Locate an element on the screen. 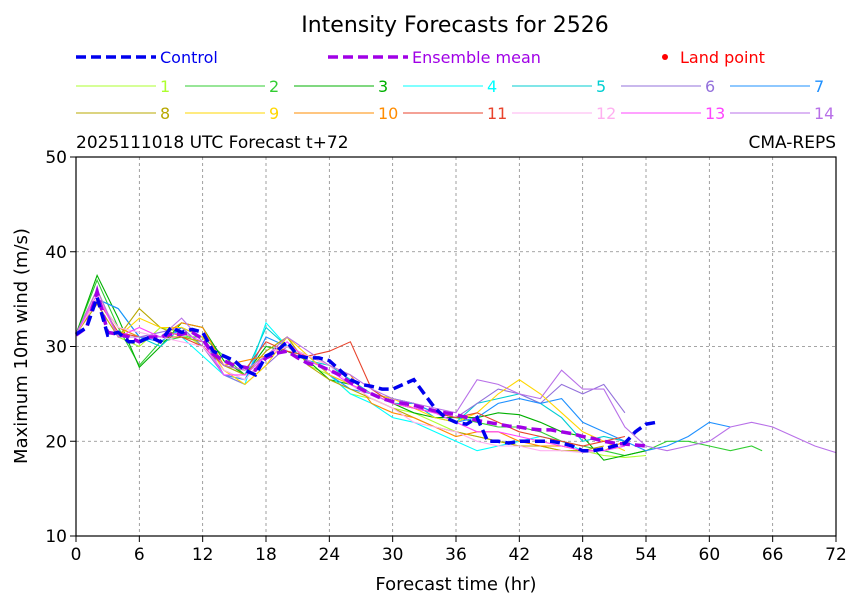 Image resolution: width=860 pixels, height=606 pixels. x-tick-label: 30 is located at coordinates (393, 555).